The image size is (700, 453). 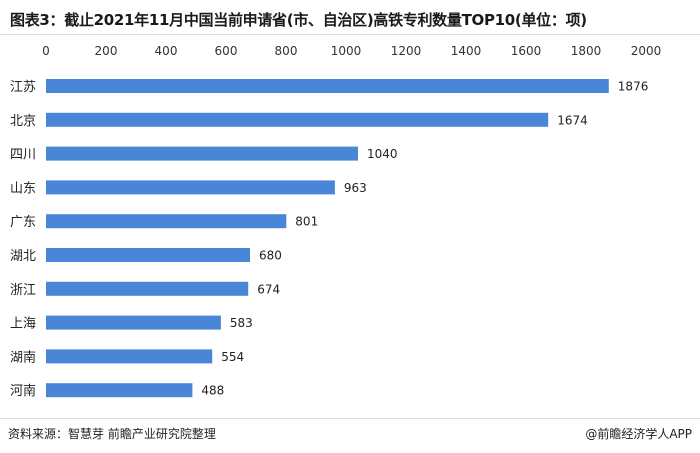 What do you see at coordinates (270, 256) in the screenshot?
I see `value-label: 680` at bounding box center [270, 256].